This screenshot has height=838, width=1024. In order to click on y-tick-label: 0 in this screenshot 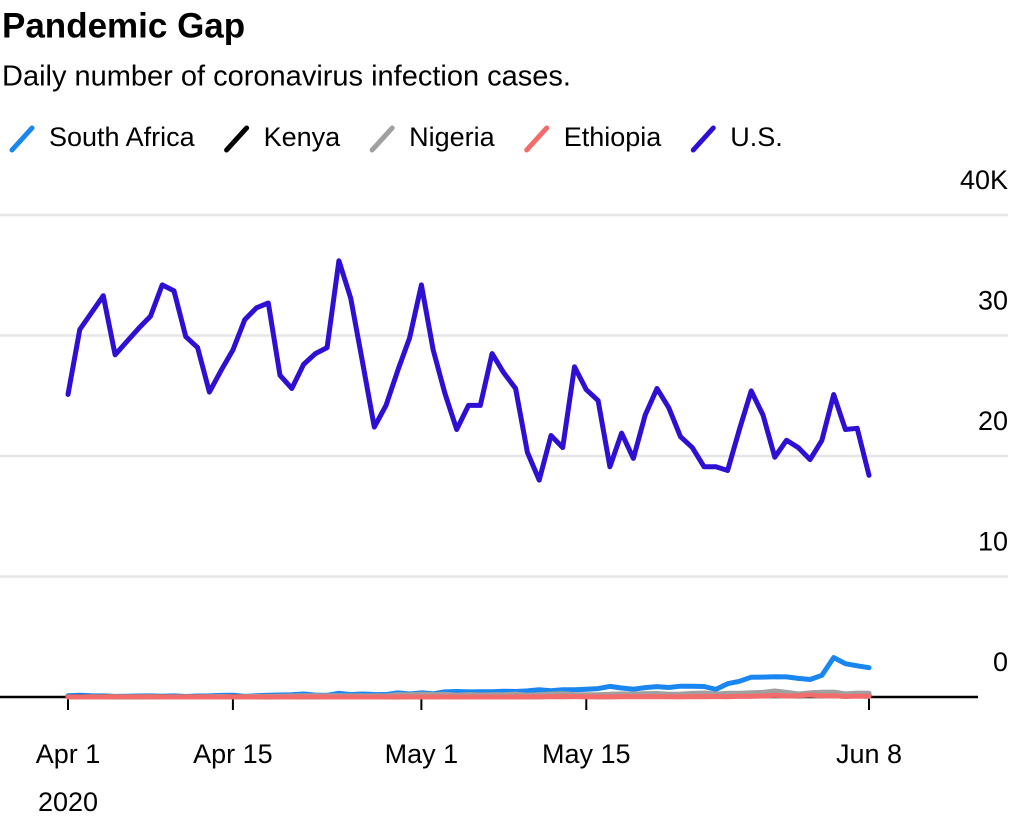, I will do `click(1000, 662)`.